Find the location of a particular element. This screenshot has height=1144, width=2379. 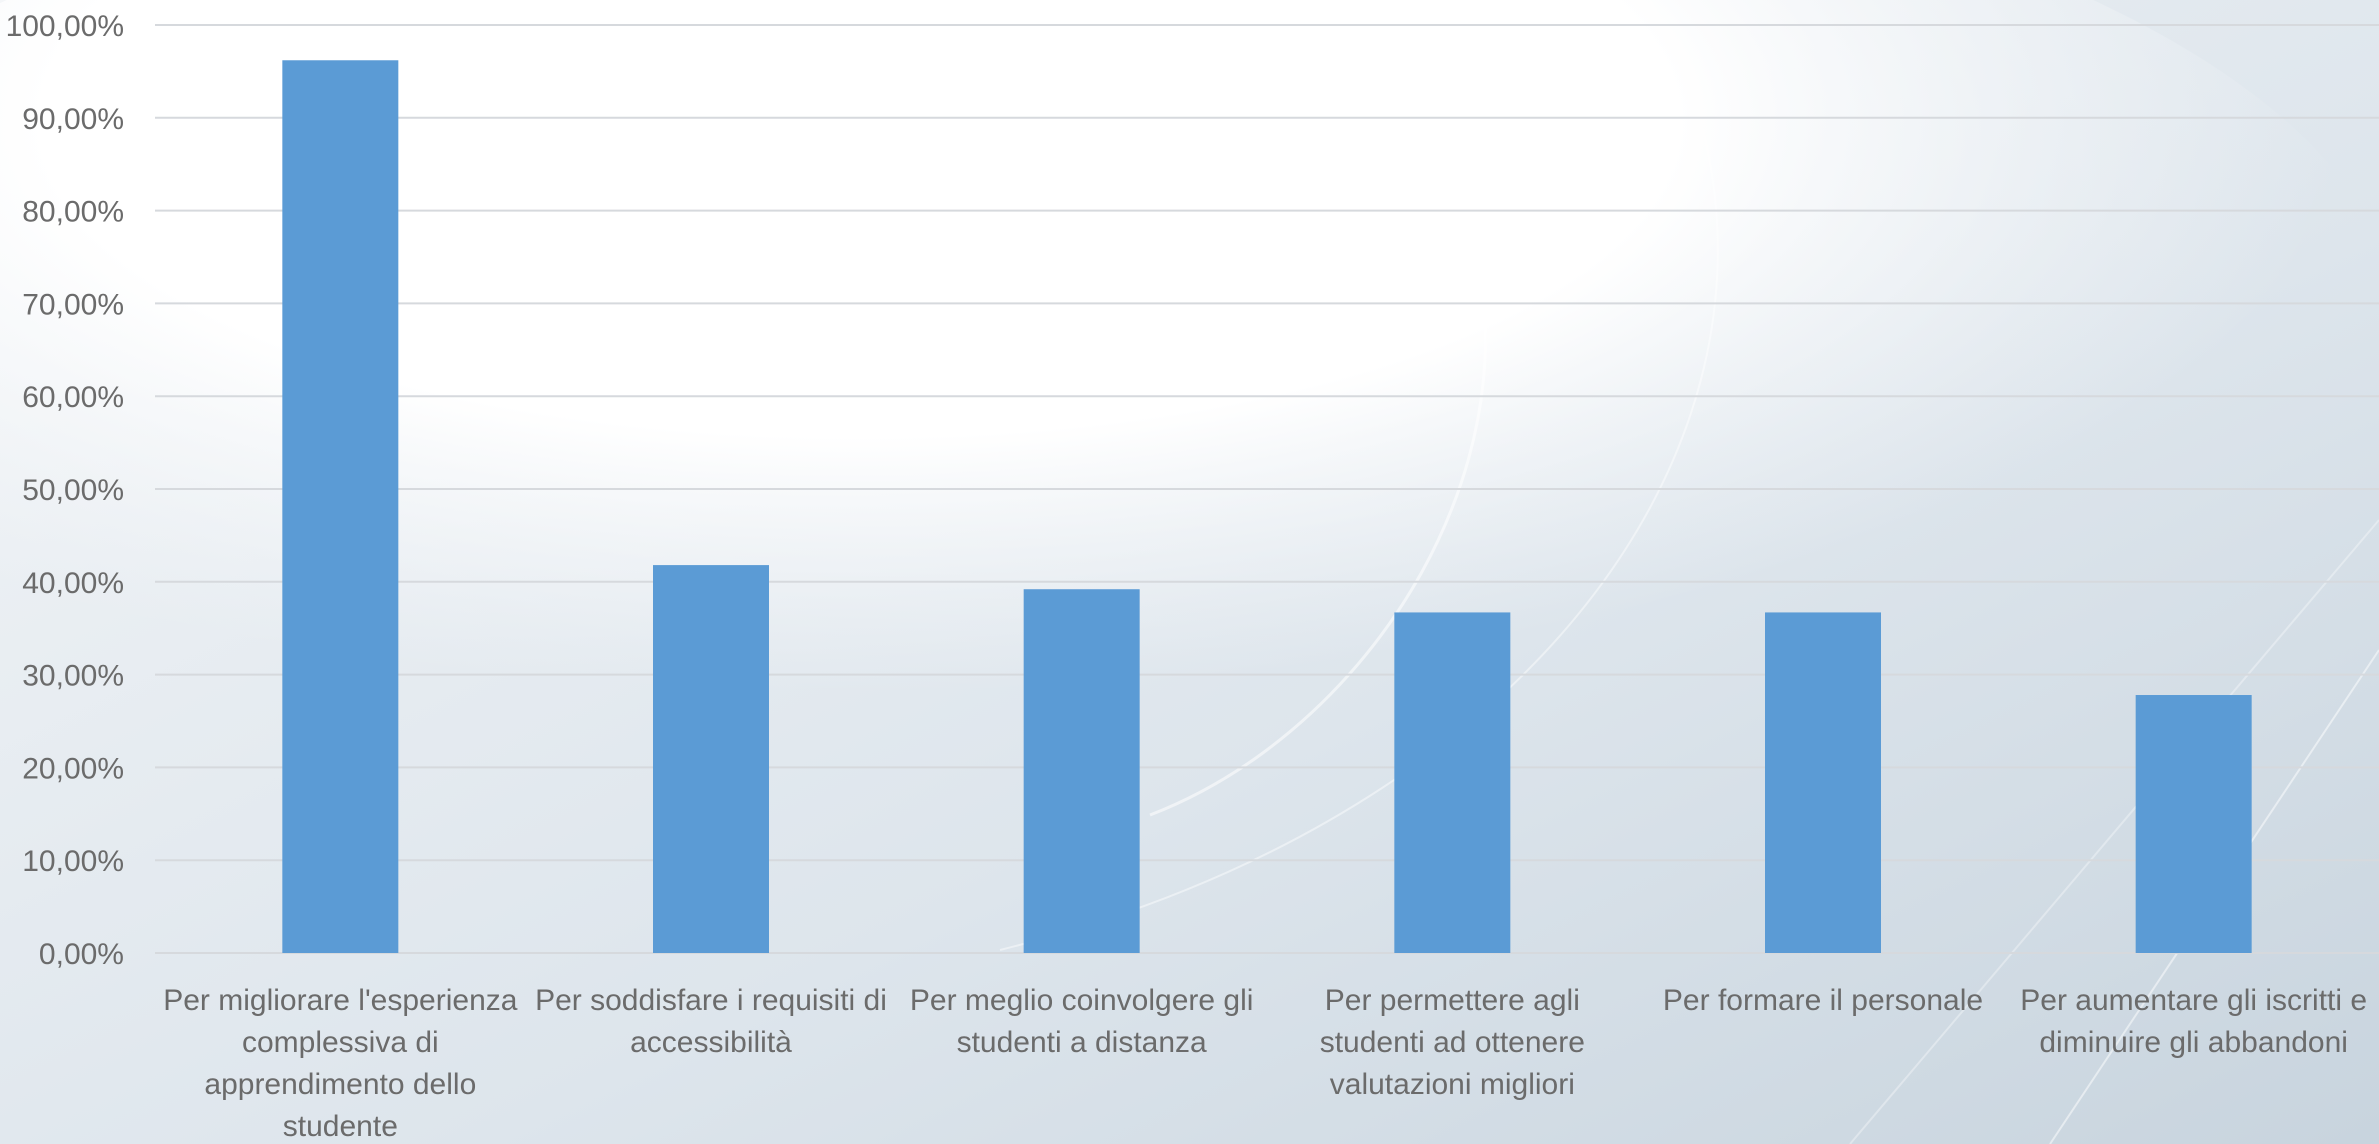

y-tick-label: 20,00% is located at coordinates (73, 768).